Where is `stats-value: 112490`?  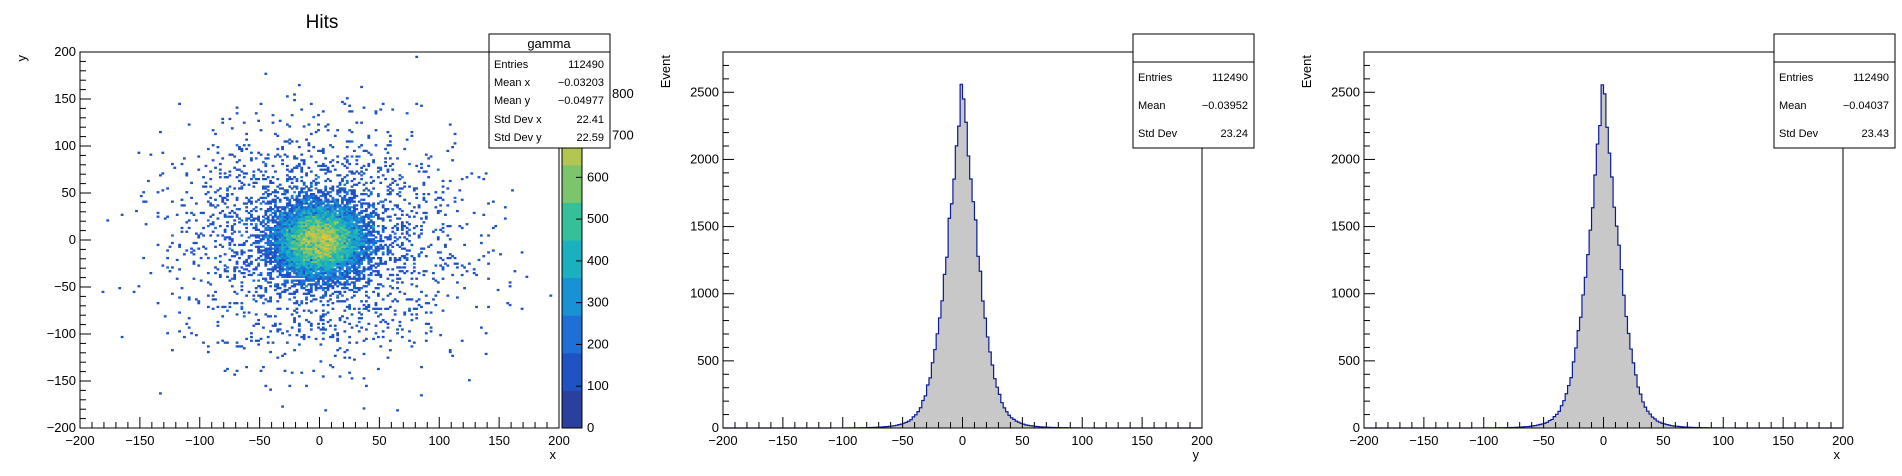
stats-value: 112490 is located at coordinates (1230, 78).